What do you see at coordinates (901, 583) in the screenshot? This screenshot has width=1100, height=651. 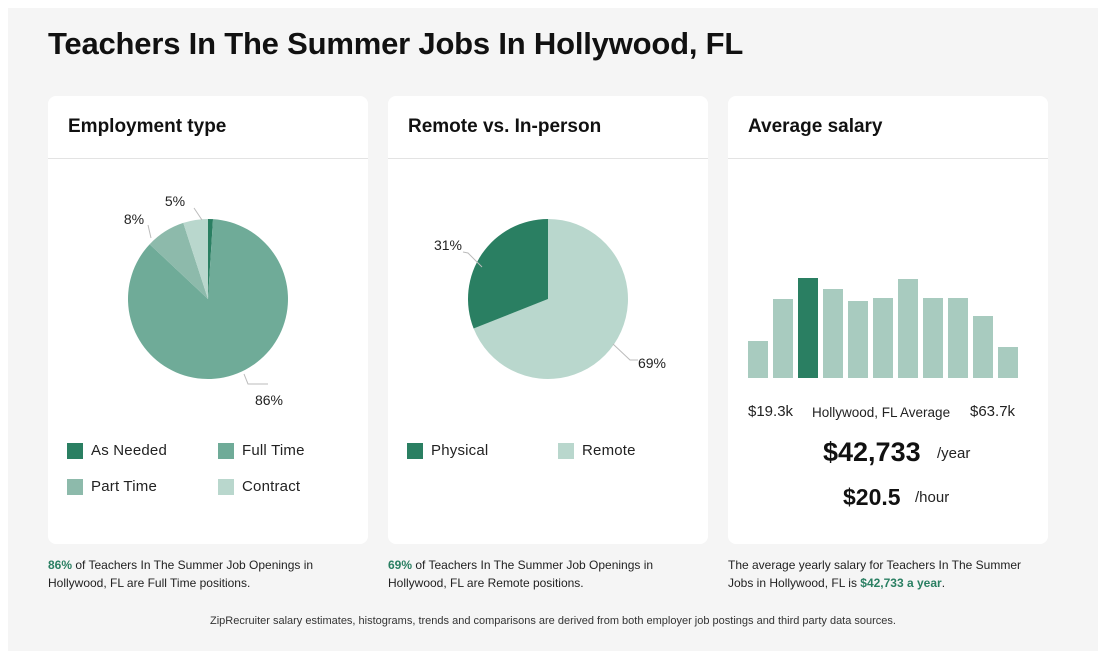 I see `caption-highlight: $42,733 a year` at bounding box center [901, 583].